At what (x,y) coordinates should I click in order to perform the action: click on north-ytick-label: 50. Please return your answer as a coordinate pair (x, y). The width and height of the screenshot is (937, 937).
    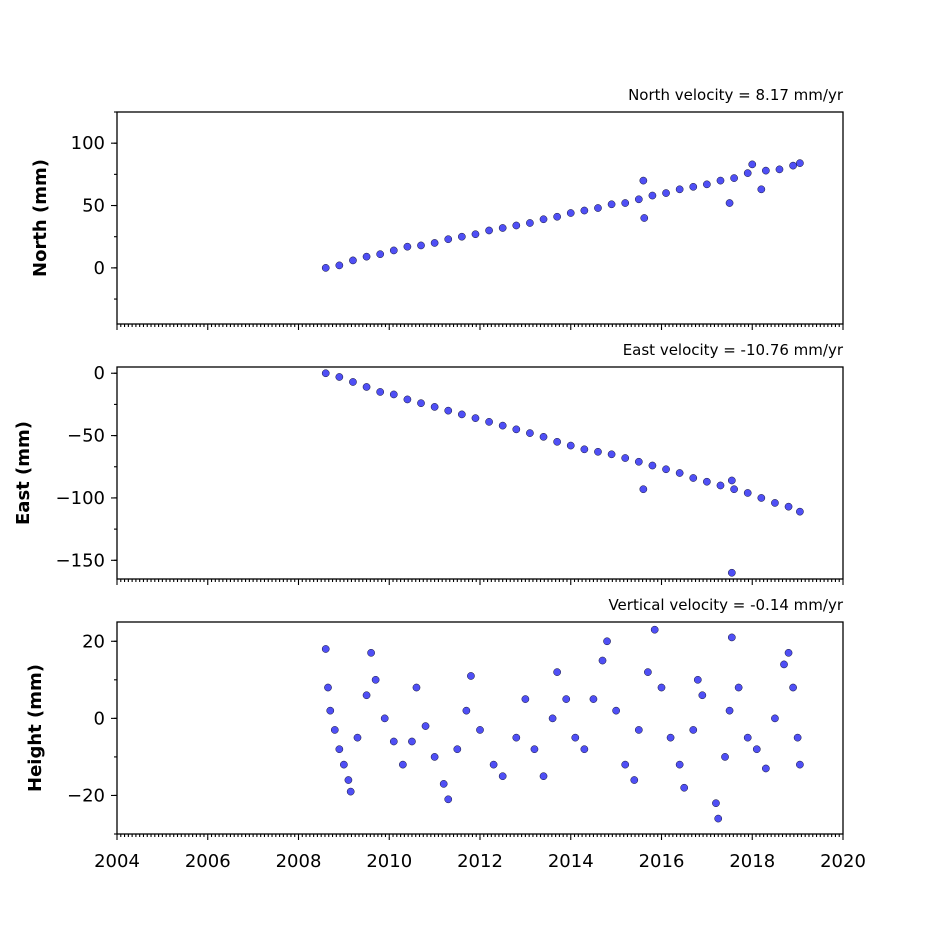
    Looking at the image, I should click on (93, 206).